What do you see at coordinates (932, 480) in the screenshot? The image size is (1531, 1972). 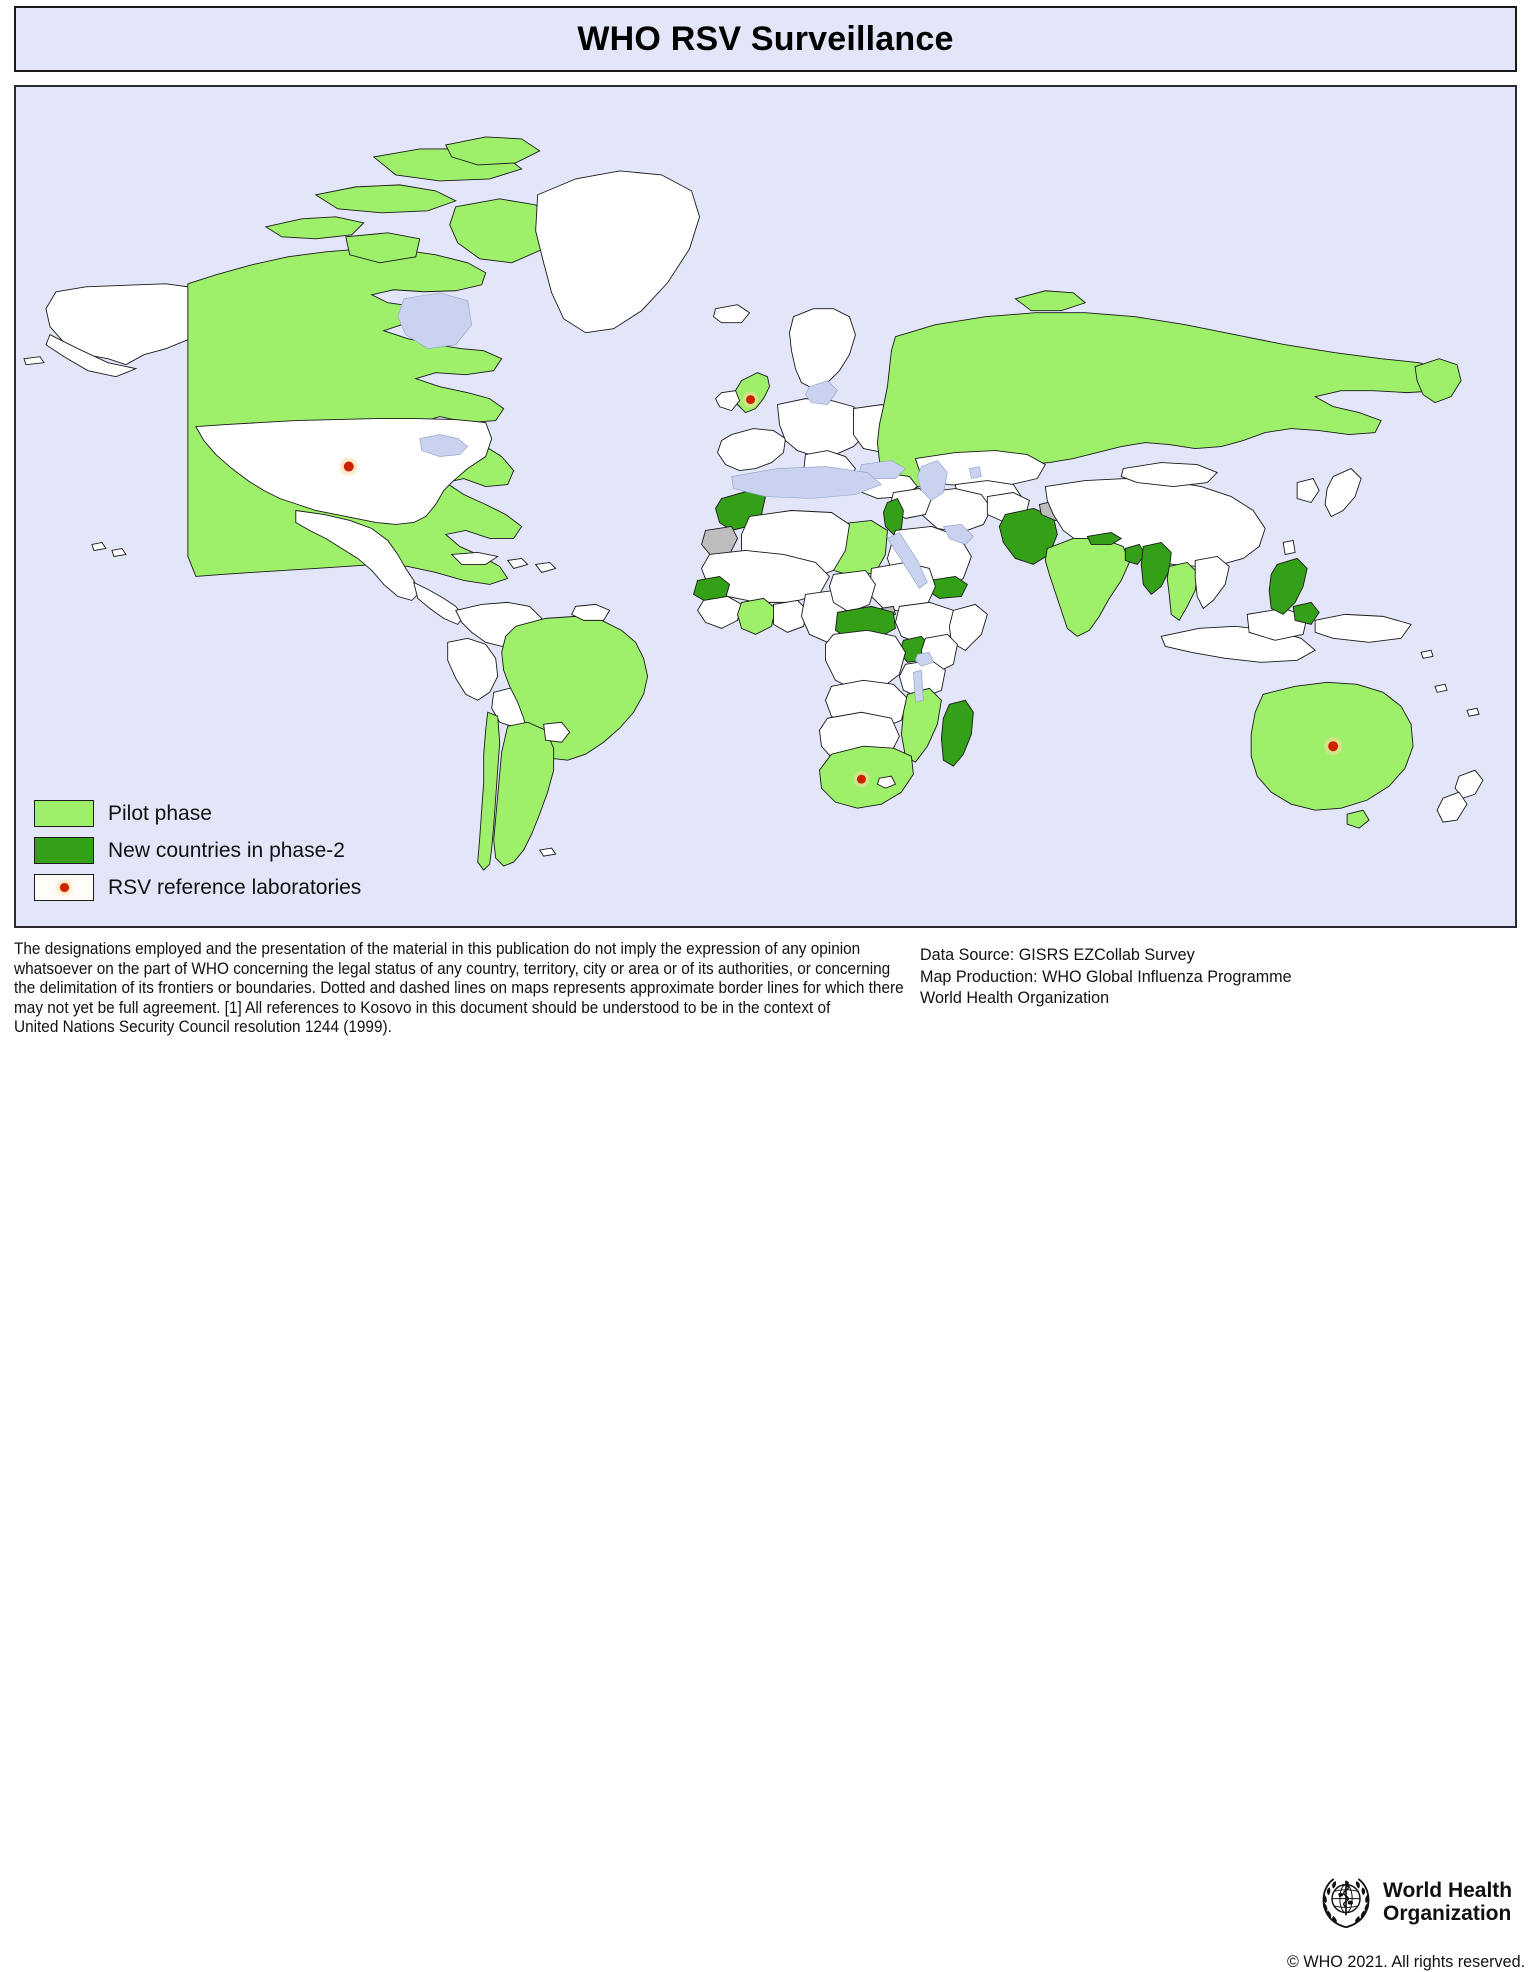 I see `caspian-sea` at bounding box center [932, 480].